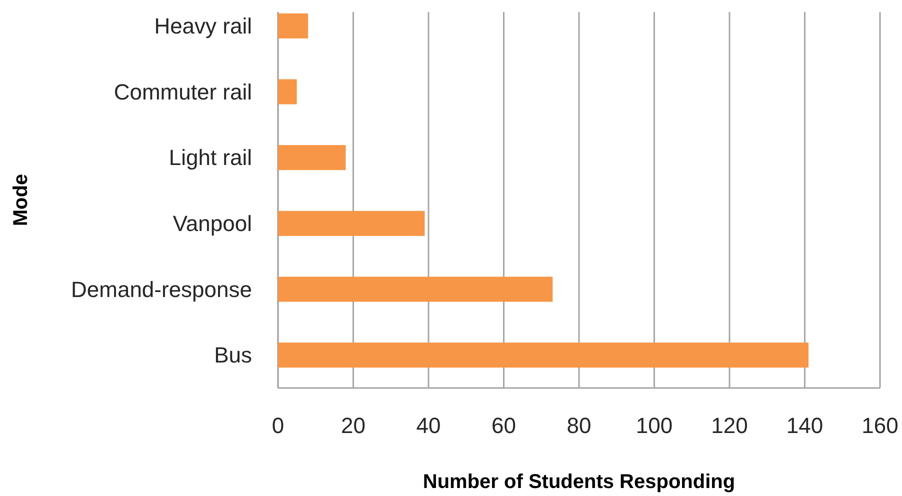 Image resolution: width=902 pixels, height=496 pixels. I want to click on y-tick-label: Heavy rail, so click(203, 25).